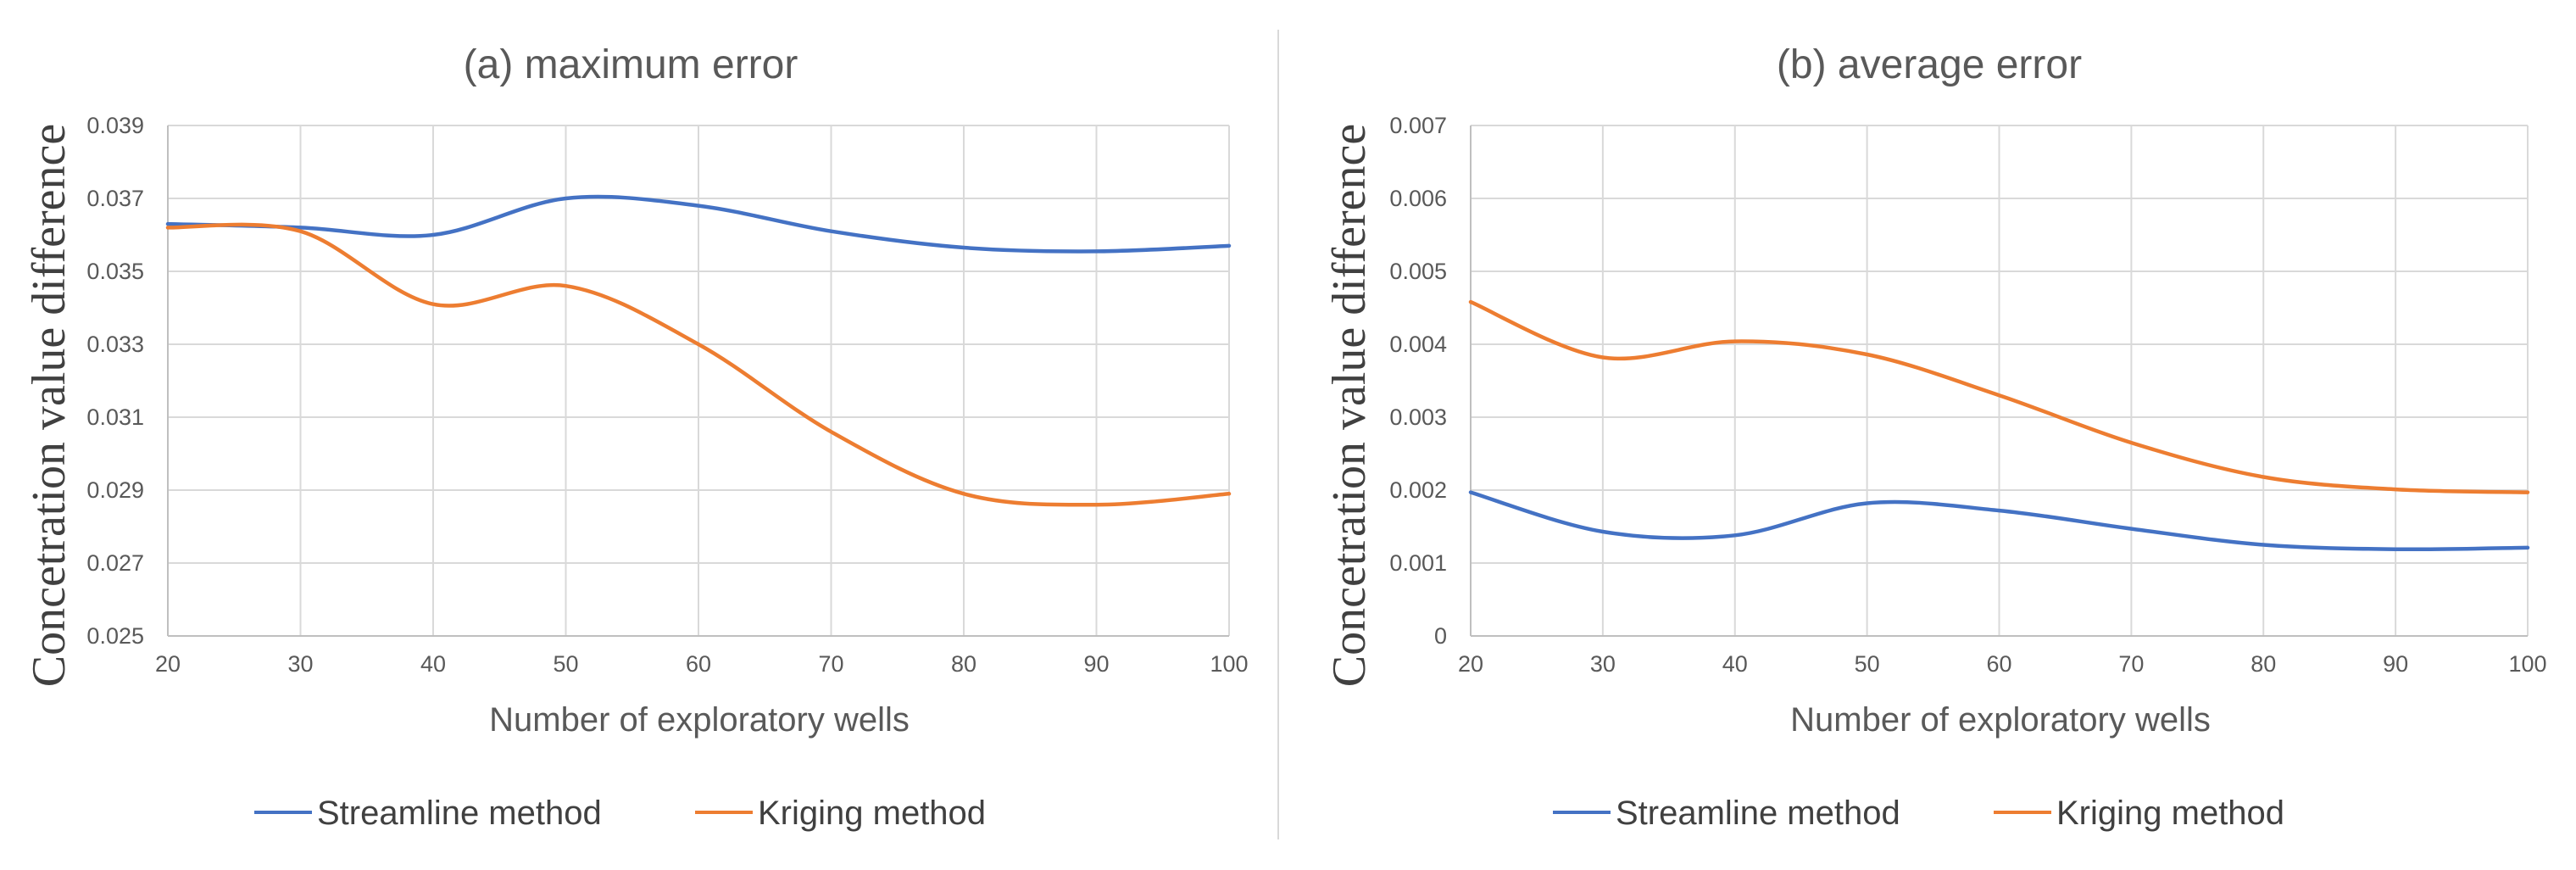 Image resolution: width=2576 pixels, height=870 pixels. I want to click on y-tick-label: 0.033, so click(115, 344).